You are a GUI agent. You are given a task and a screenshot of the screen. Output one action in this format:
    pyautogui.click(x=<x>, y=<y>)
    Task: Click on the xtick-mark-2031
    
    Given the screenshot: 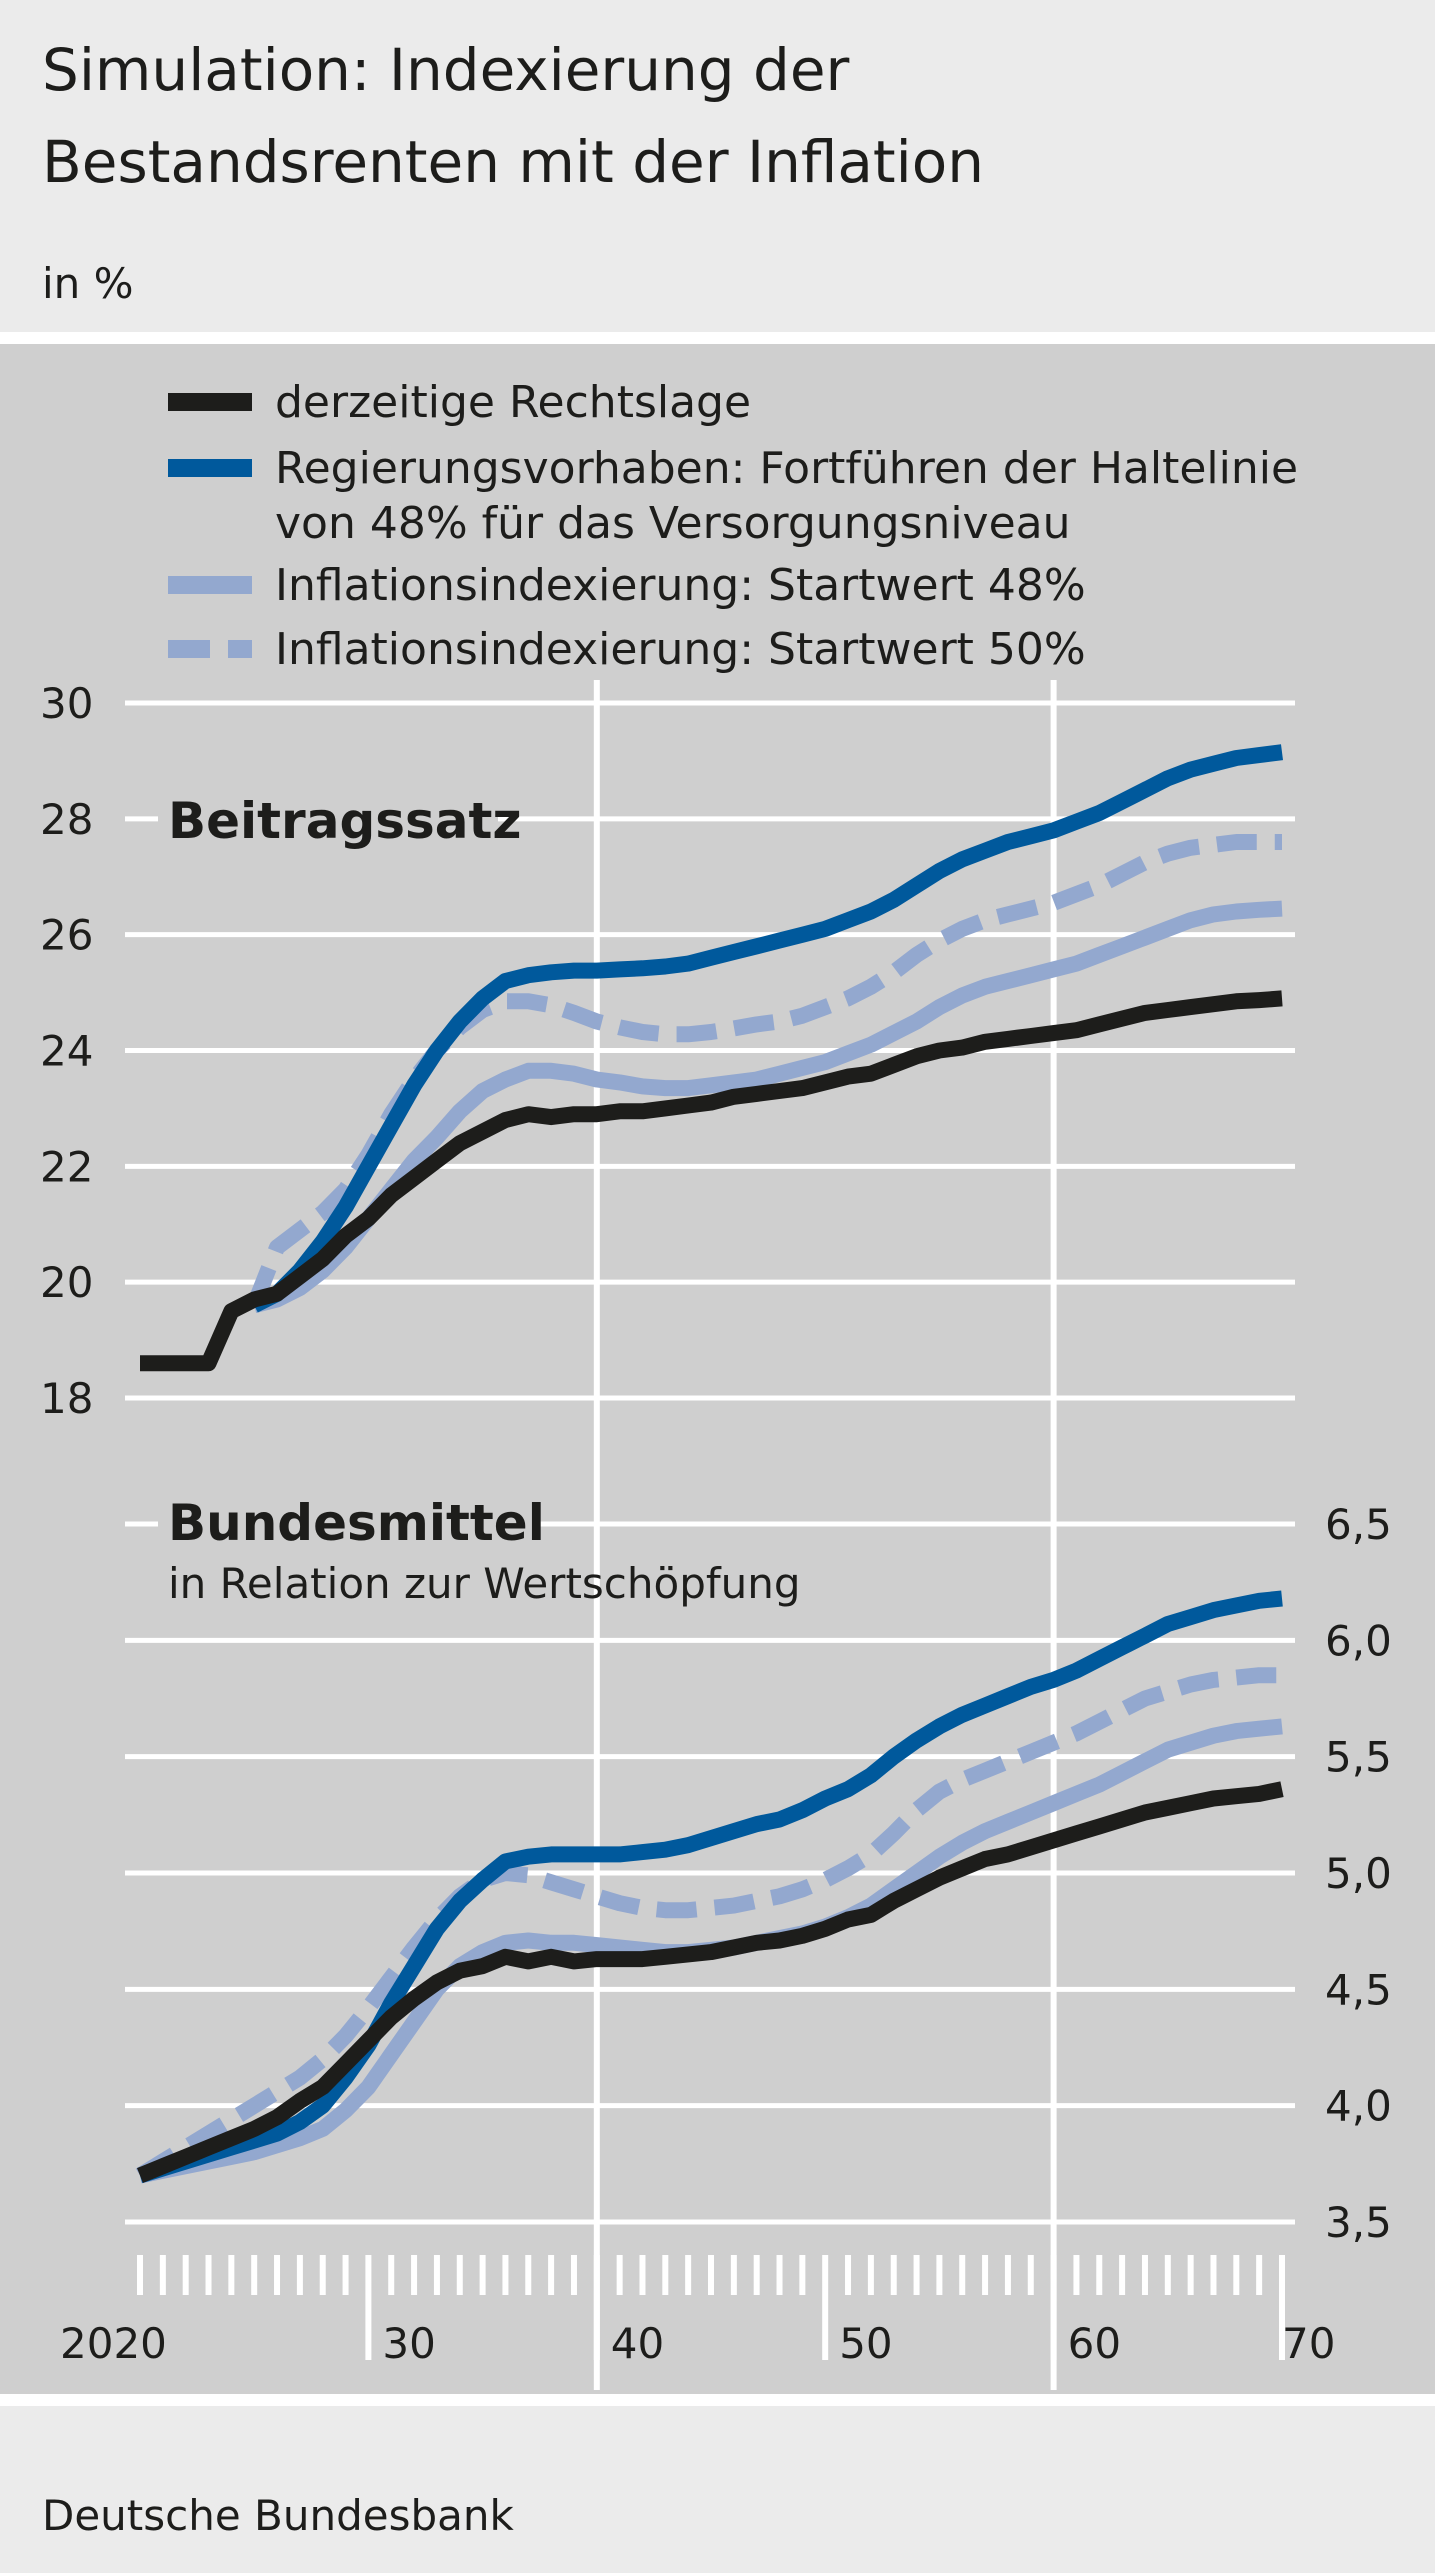 What is the action you would take?
    pyautogui.click(x=391, y=2275)
    